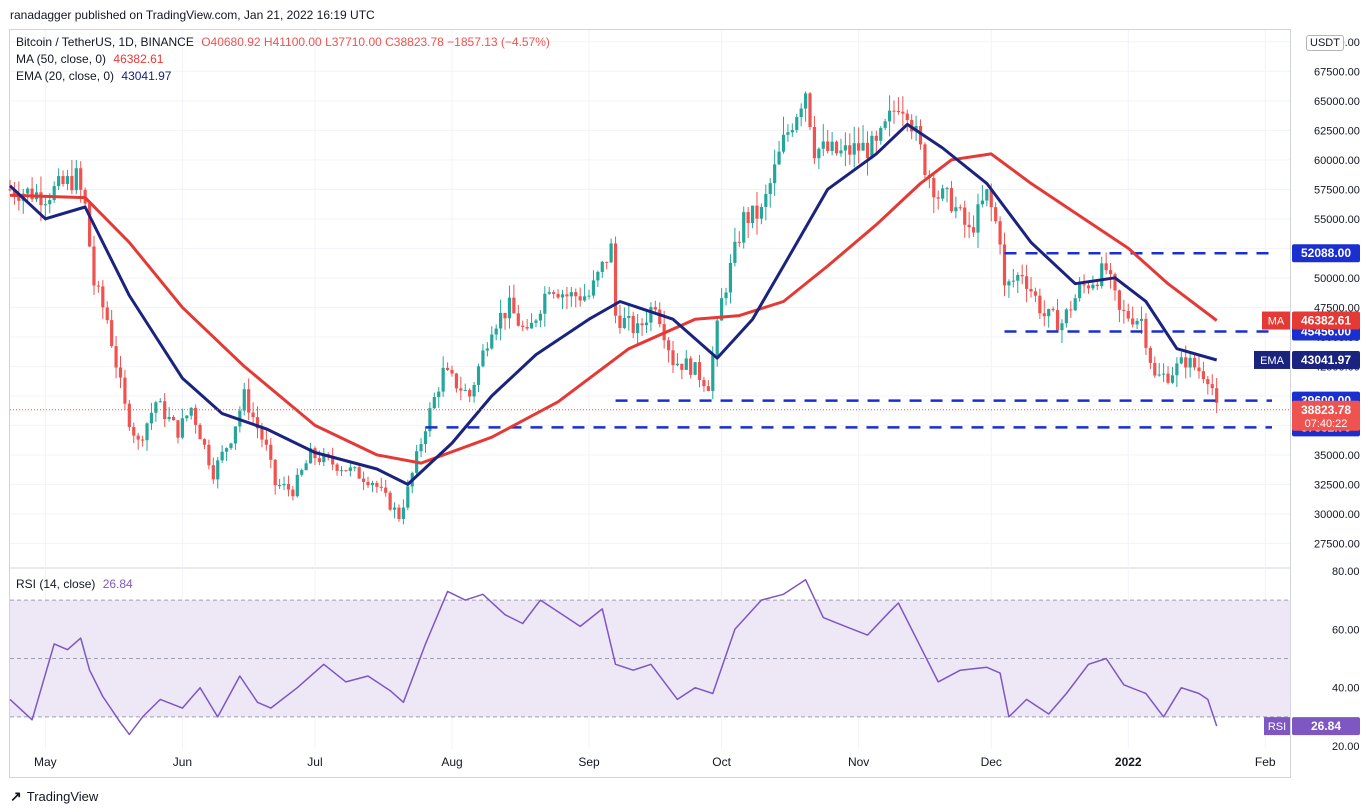 This screenshot has width=1370, height=812. Describe the element at coordinates (1326, 424) in the screenshot. I see `countdown-label: 07:40:22` at that location.